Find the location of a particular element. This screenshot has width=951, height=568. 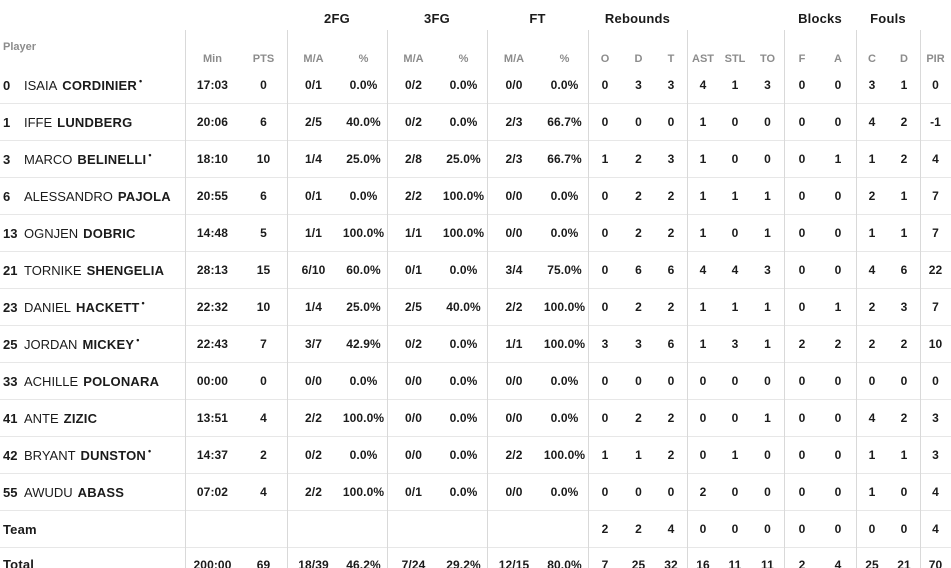

col-header-c-16: C is located at coordinates (872, 59).